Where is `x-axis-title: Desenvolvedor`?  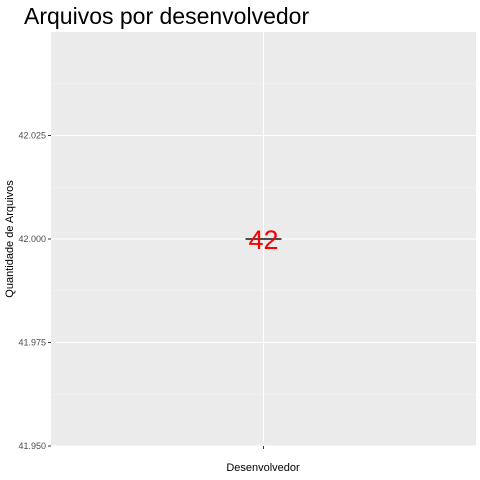 x-axis-title: Desenvolvedor is located at coordinates (263, 468).